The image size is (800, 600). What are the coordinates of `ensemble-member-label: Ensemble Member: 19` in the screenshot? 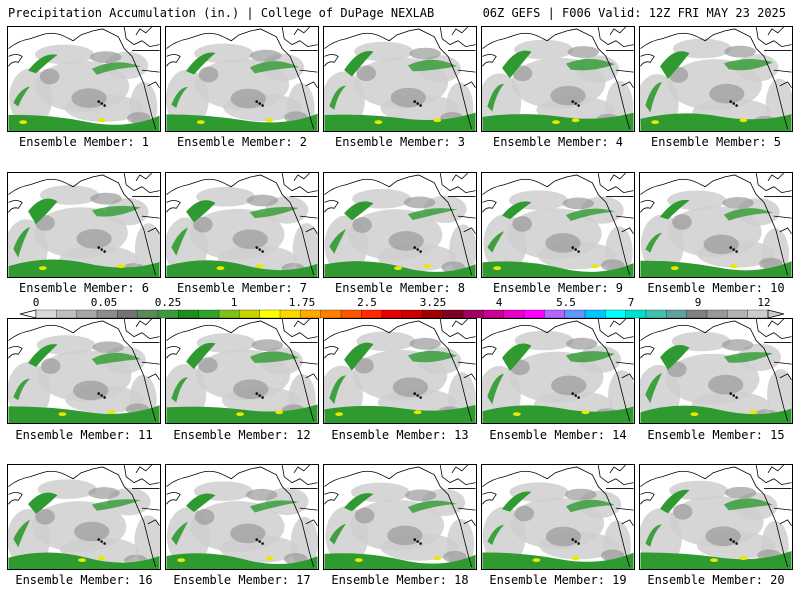 It's located at (558, 580).